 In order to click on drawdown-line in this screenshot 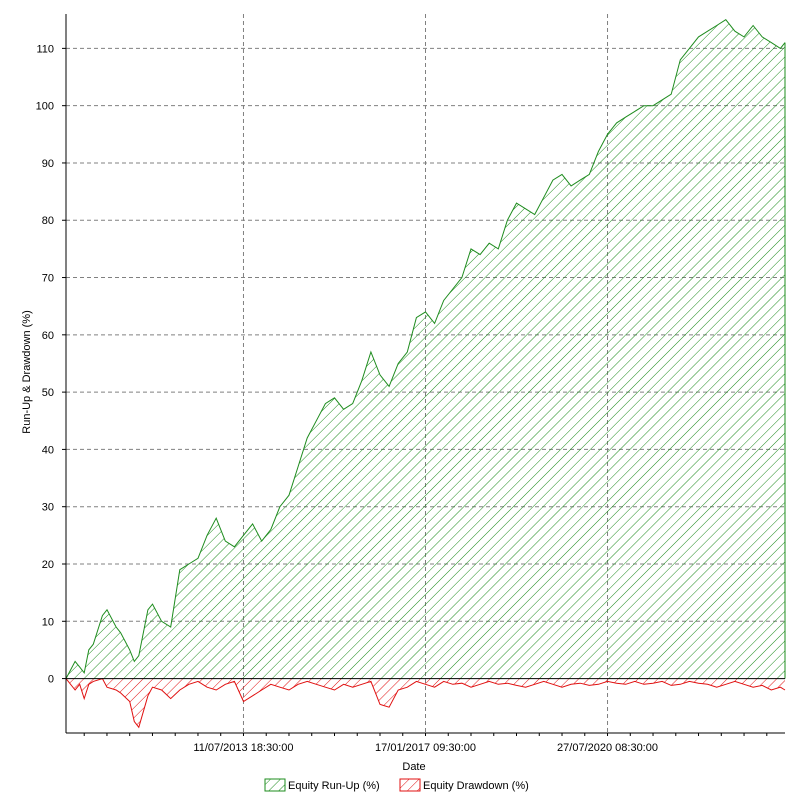, I will do `click(425, 703)`.